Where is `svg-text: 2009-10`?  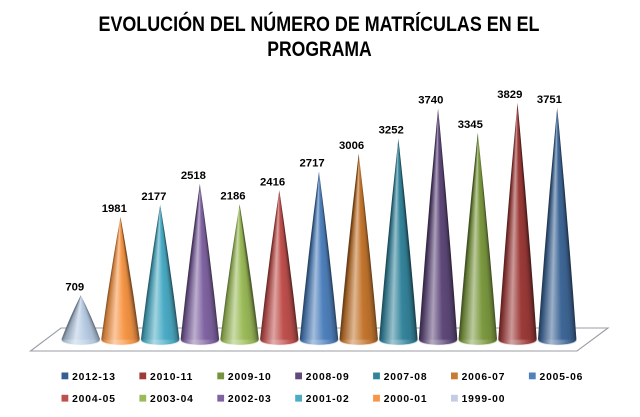 svg-text: 2009-10 is located at coordinates (250, 377).